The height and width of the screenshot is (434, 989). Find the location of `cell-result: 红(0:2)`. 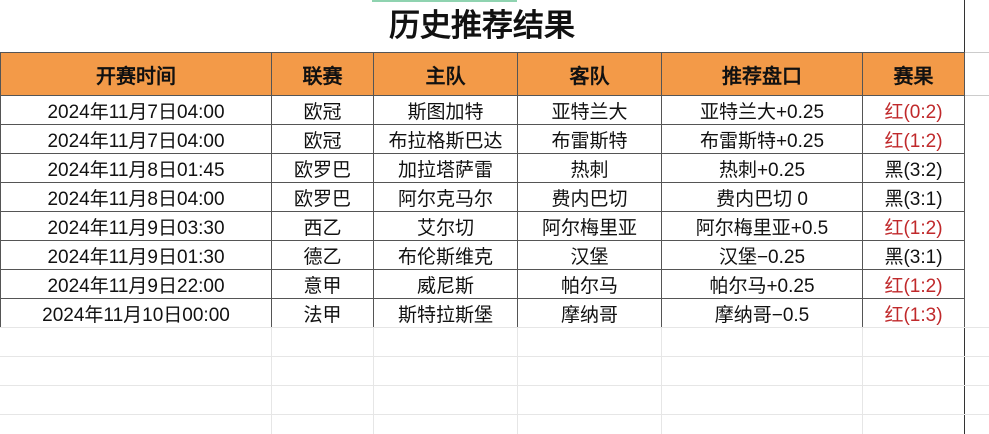

cell-result: 红(0:2) is located at coordinates (913, 110).